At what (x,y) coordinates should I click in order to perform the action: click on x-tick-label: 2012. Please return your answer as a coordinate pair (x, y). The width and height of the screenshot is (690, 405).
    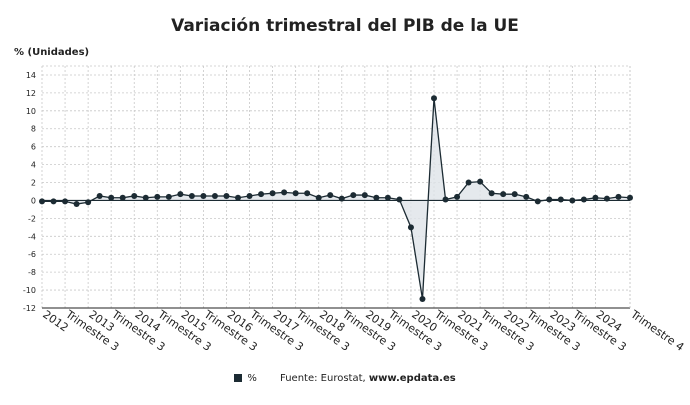
    Looking at the image, I should click on (55, 321).